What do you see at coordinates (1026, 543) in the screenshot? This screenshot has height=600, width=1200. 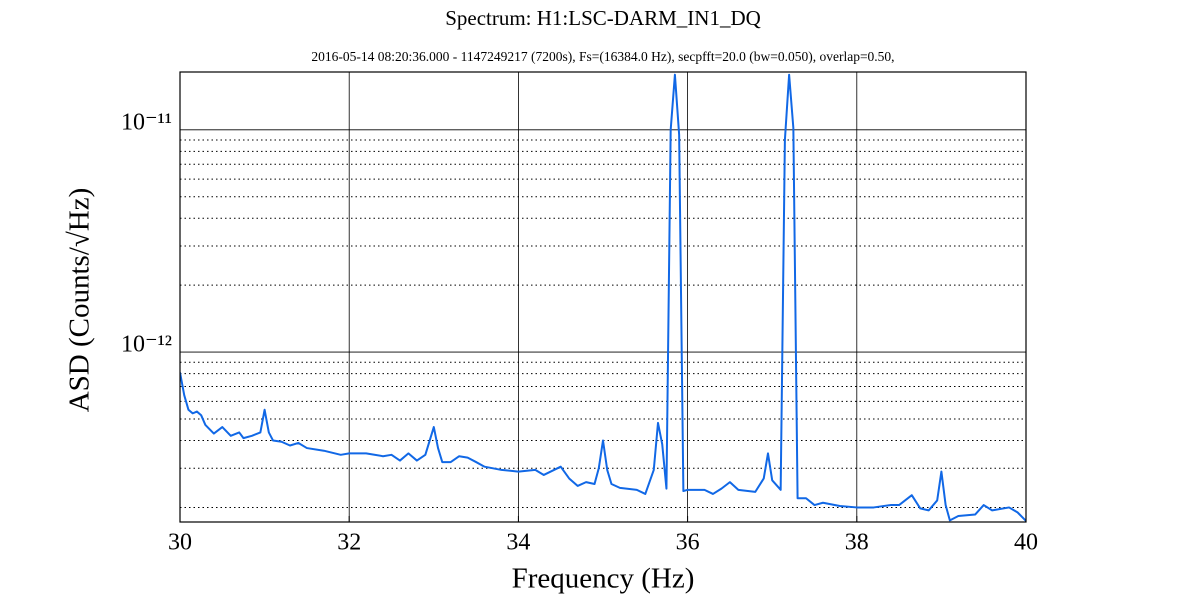 I see `x-tick-label: 40` at bounding box center [1026, 543].